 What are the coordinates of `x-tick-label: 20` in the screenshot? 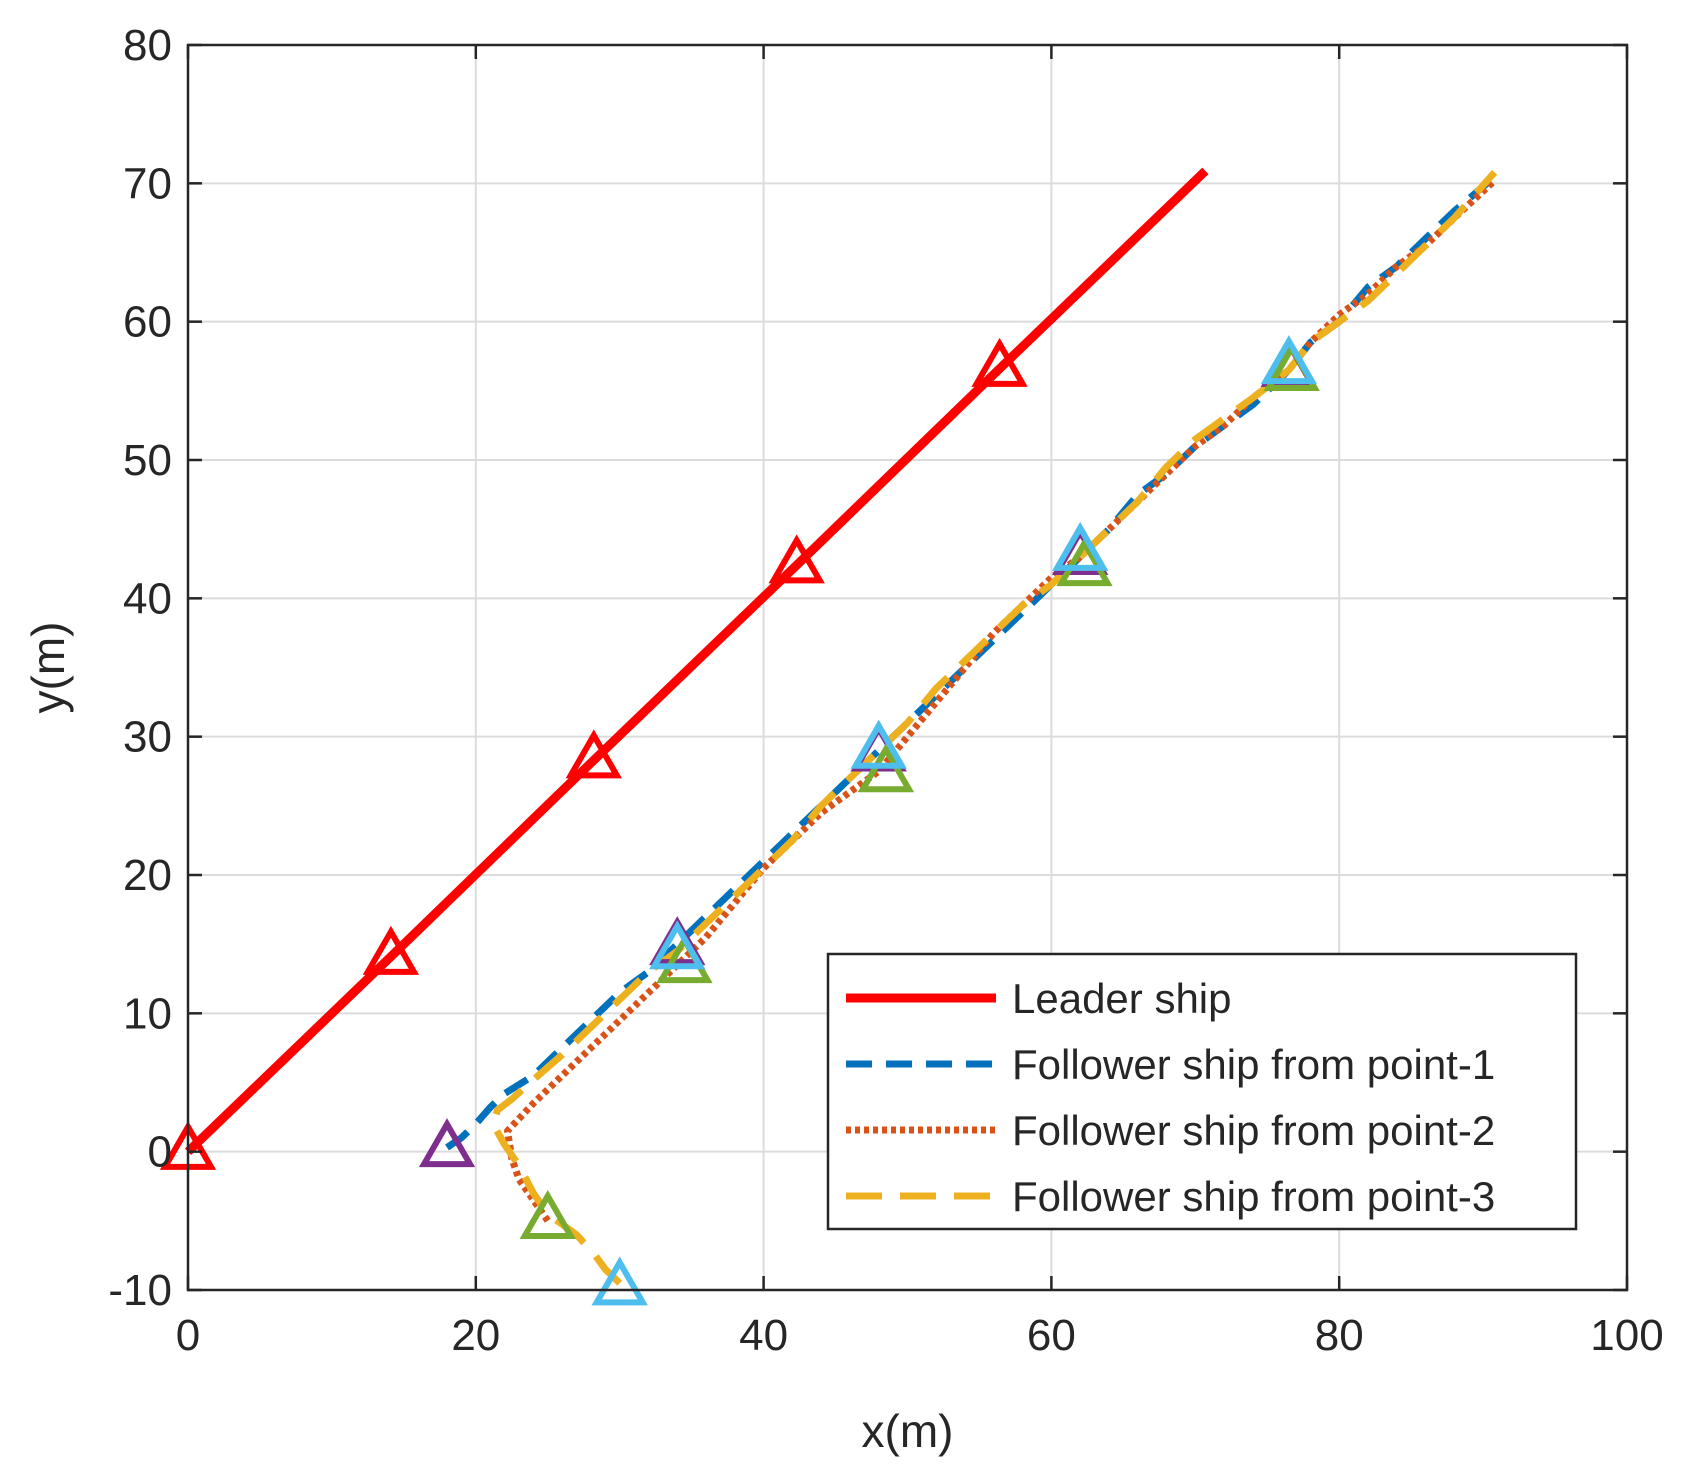 It's located at (475, 1335).